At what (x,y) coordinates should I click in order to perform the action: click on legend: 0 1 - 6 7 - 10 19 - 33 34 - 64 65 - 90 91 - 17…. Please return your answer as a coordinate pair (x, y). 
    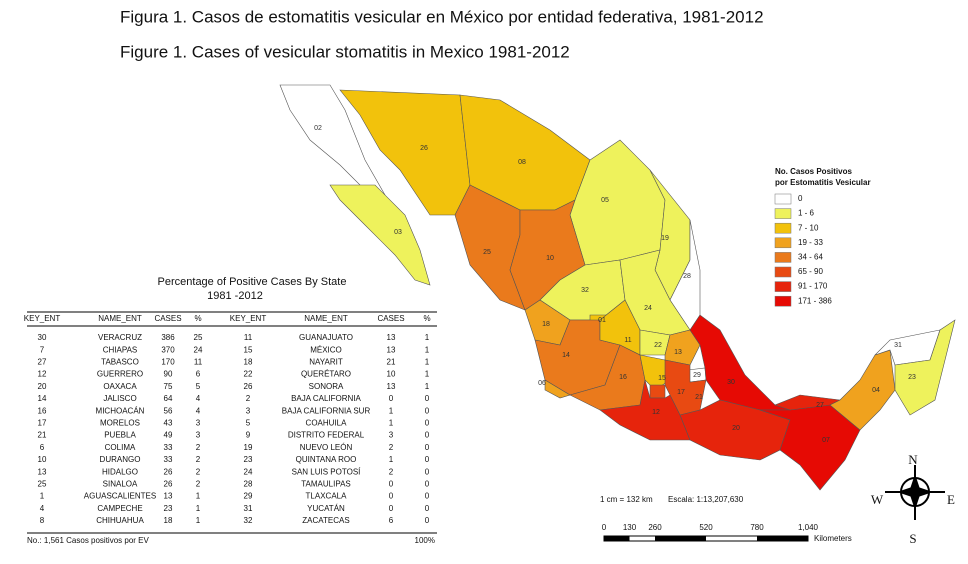
    Looking at the image, I should click on (803, 250).